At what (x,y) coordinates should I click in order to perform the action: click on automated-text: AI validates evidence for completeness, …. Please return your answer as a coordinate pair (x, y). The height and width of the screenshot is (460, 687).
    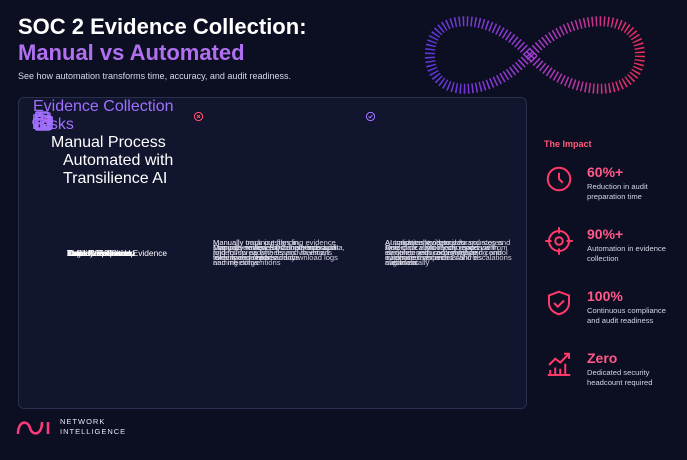
    Looking at the image, I should click on (446, 252).